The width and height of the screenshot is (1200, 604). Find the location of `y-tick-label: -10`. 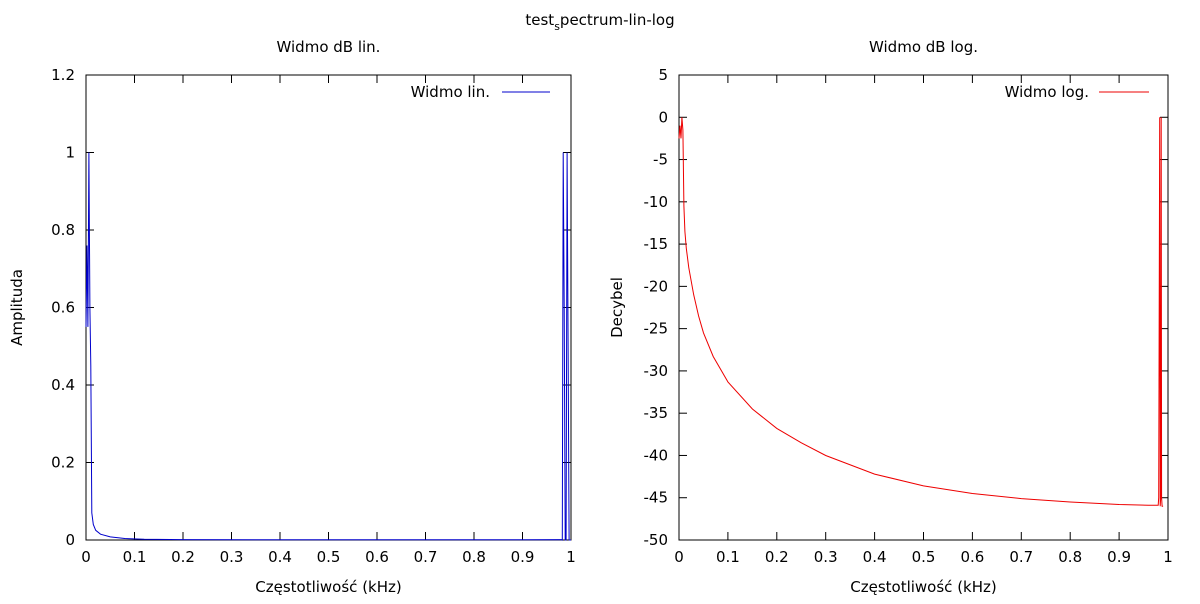

y-tick-label: -10 is located at coordinates (656, 202).